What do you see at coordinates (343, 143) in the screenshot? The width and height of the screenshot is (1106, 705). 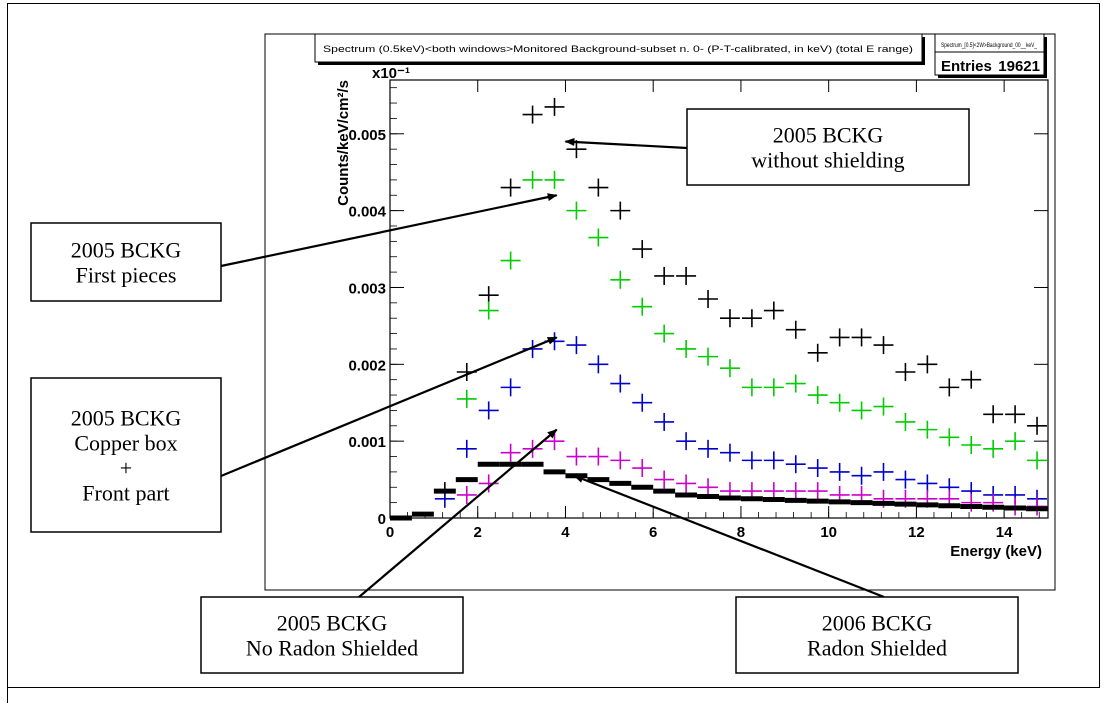 I see `y-axis-label: Counts/keV/cm²/s` at bounding box center [343, 143].